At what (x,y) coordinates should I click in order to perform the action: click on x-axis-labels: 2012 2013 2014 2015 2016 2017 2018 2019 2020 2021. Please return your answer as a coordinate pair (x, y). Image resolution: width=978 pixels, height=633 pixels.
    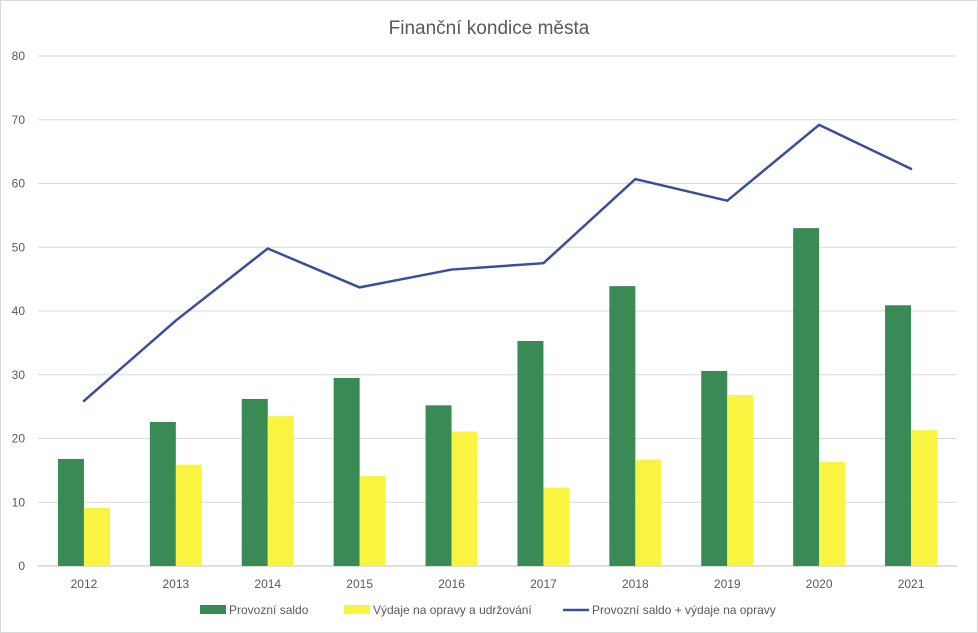
    Looking at the image, I should click on (498, 584).